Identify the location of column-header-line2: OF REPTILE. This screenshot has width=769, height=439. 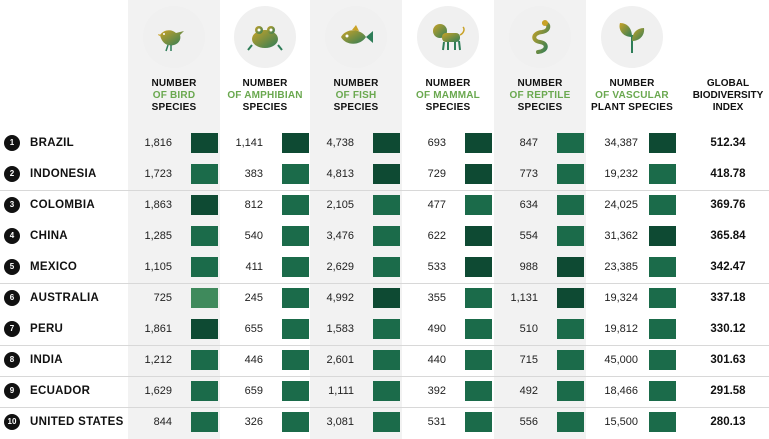
(540, 95).